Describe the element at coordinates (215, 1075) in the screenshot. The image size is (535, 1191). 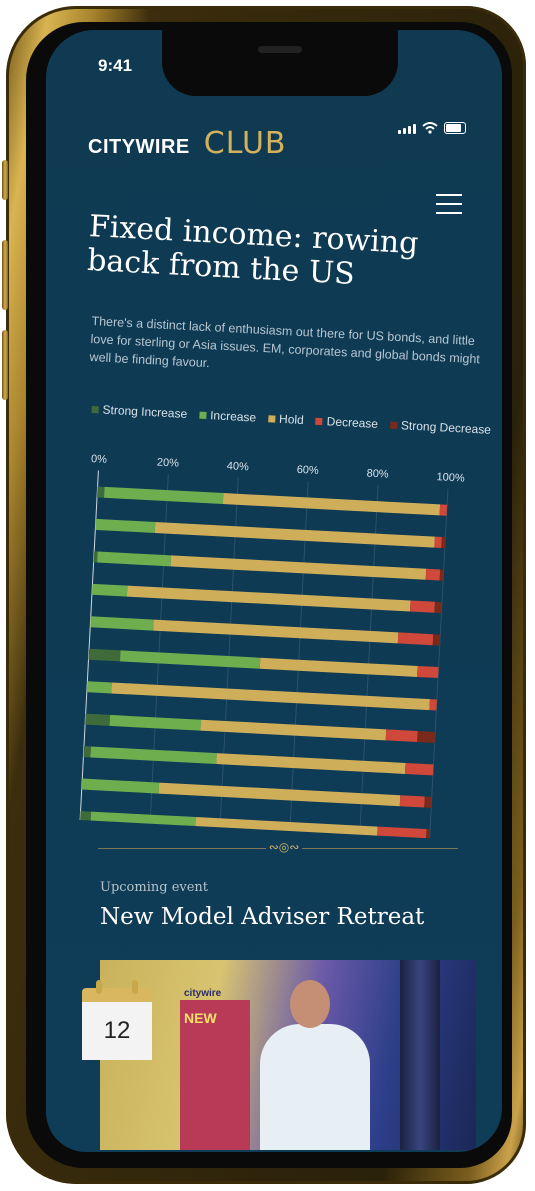
I see `photo-banner` at that location.